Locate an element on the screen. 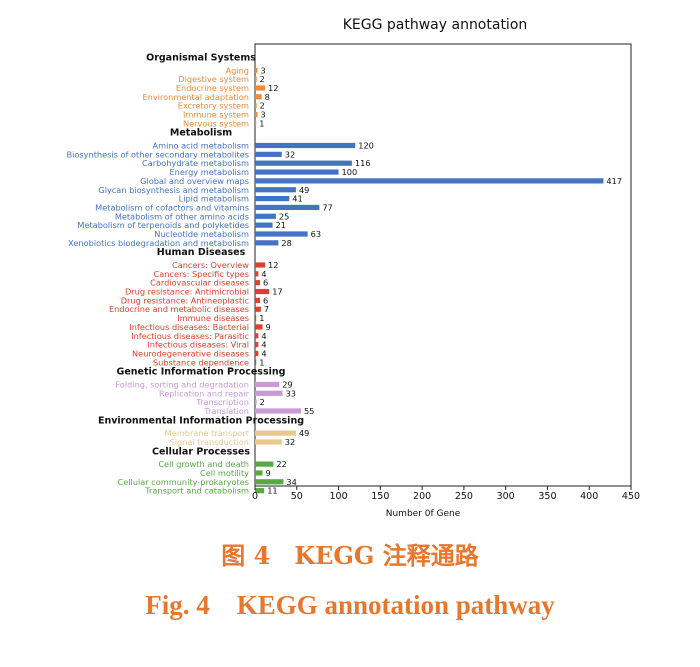 This screenshot has width=700, height=667. category-label-3-2: Transcription is located at coordinates (222, 402).